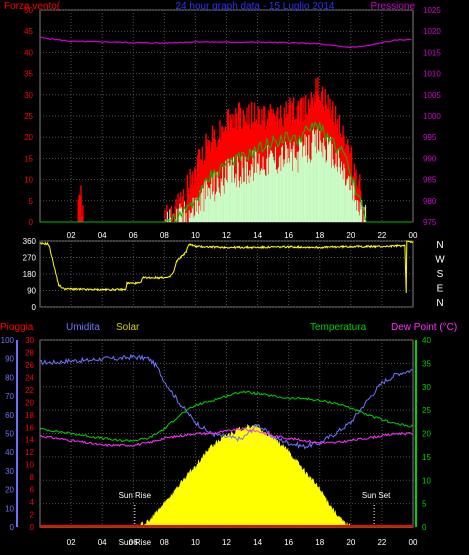 Image resolution: width=469 pixels, height=555 pixels. Describe the element at coordinates (195, 235) in the screenshot. I see `wind-x-tick-label: 10` at that location.